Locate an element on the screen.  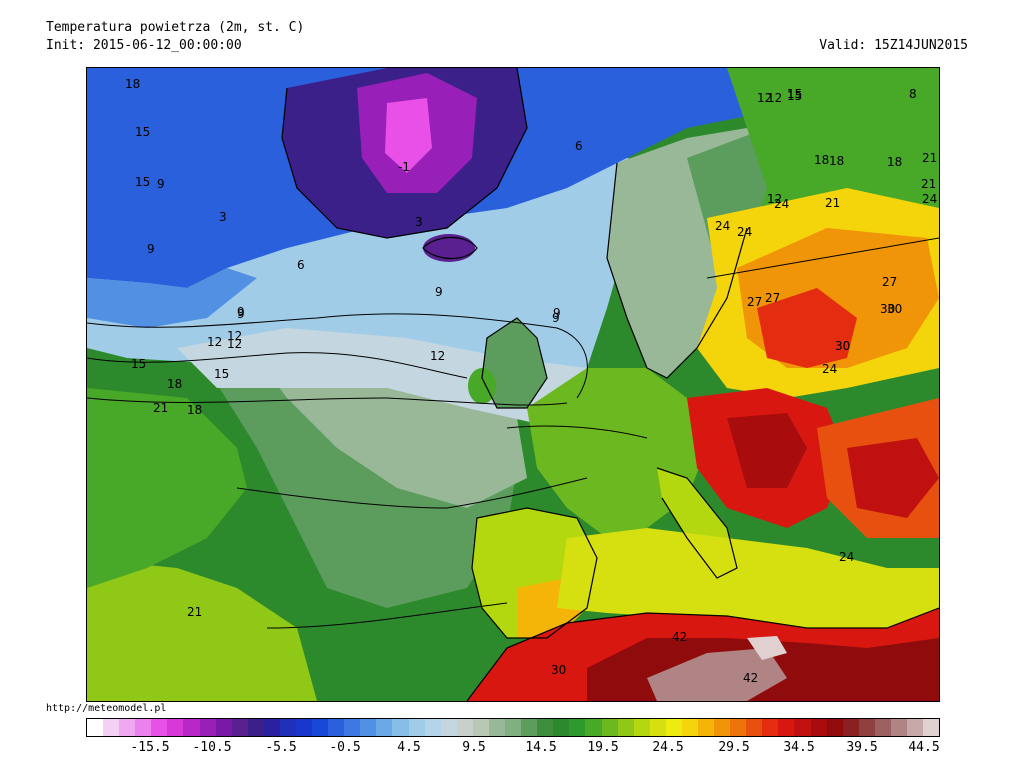
west-atlantic-green is located at coordinates (167, 488).